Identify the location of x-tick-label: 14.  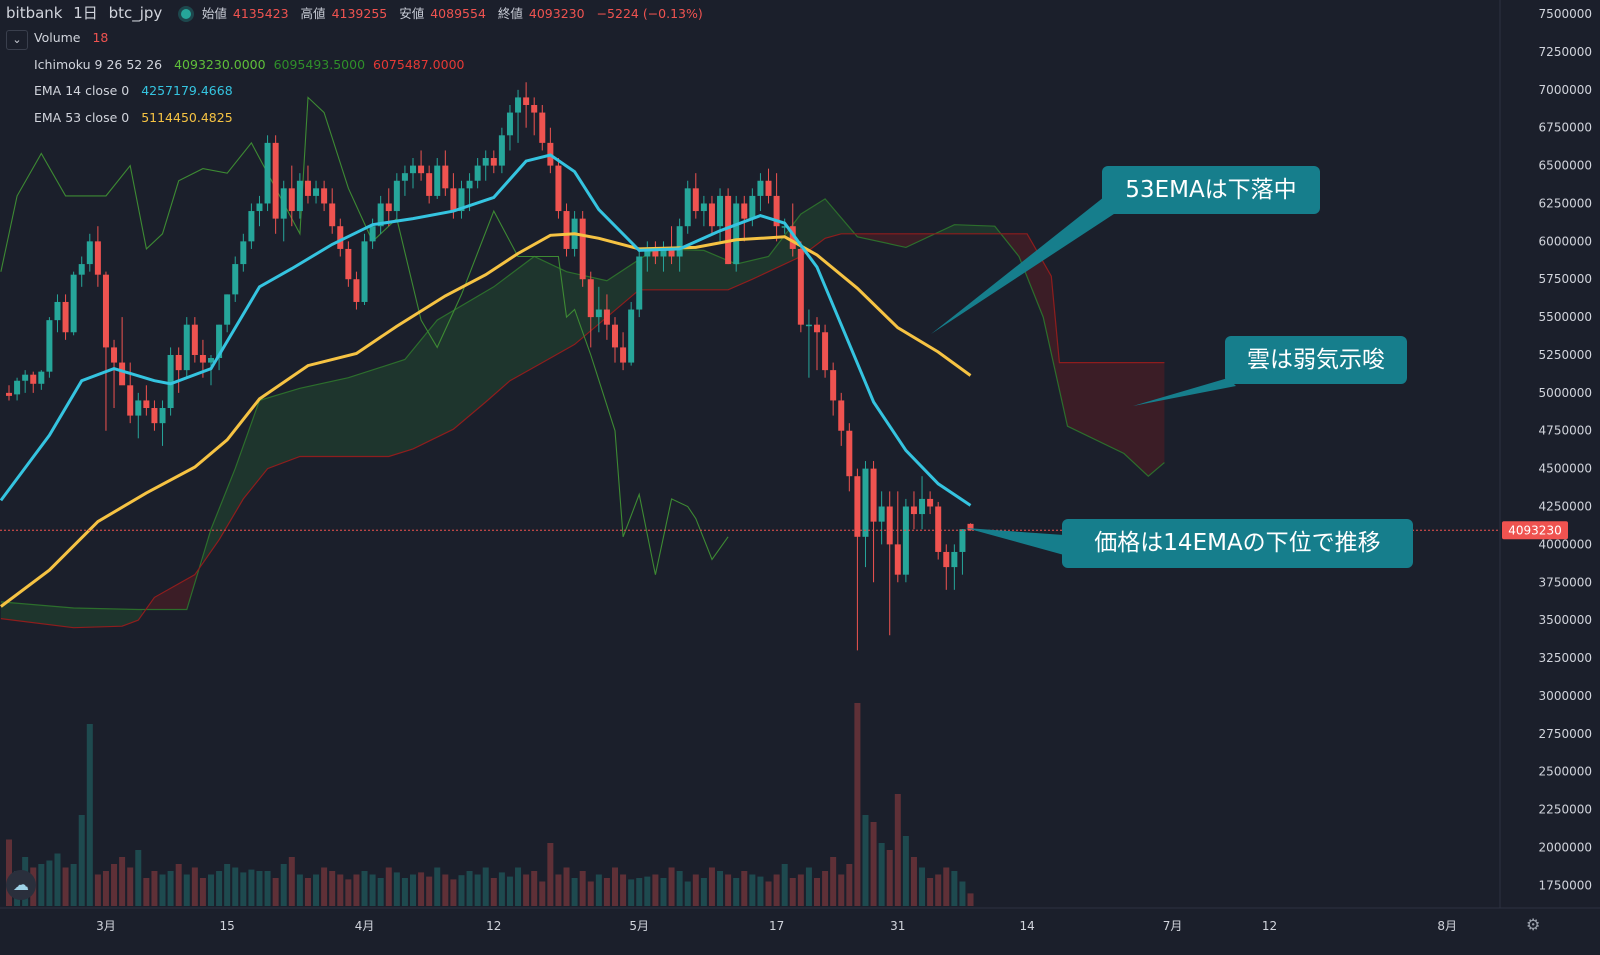
(1026, 926).